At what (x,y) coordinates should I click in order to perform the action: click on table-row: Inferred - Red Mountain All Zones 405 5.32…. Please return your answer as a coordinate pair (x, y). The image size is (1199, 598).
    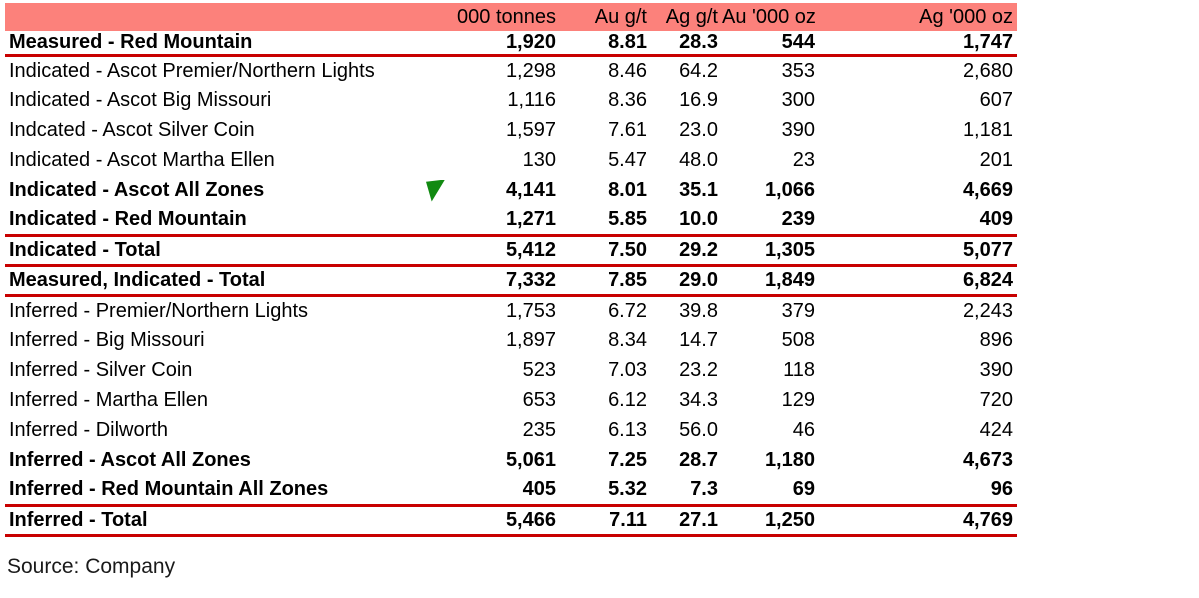
    Looking at the image, I should click on (511, 491).